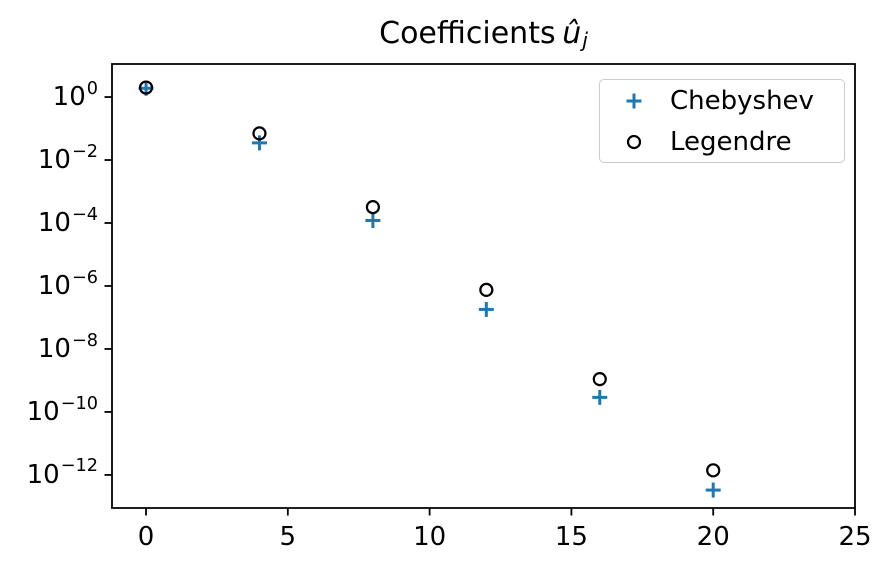 This screenshot has height=574, width=886. Describe the element at coordinates (288, 537) in the screenshot. I see `x-tick-label: 5` at that location.